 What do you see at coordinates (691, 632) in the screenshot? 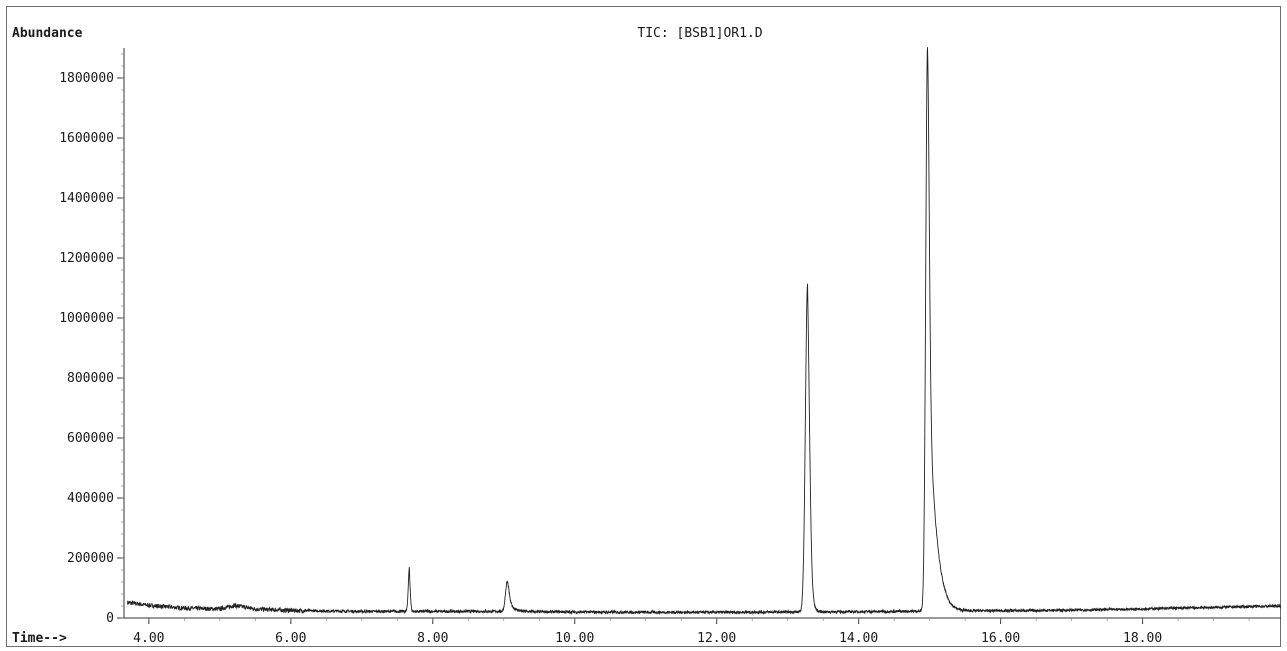
I see `x-axis-ticks: 4.00 6.00 8.00 10.00 12.00 14.00 16.00 18.00` at bounding box center [691, 632].